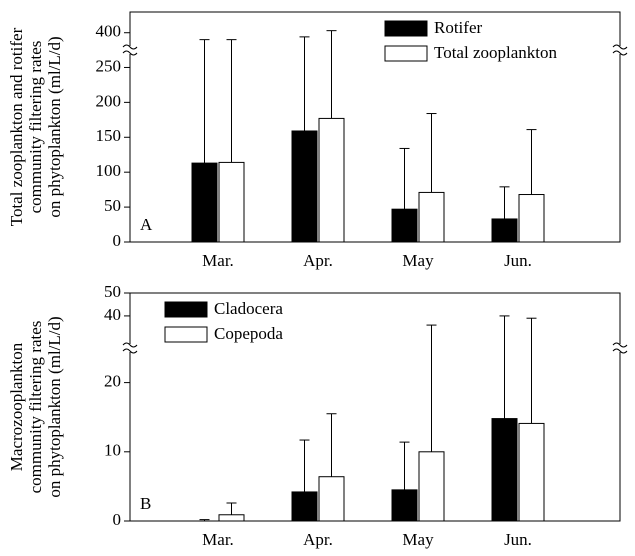 Image resolution: width=635 pixels, height=556 pixels. What do you see at coordinates (109, 31) in the screenshot?
I see `y-tick-label: 400` at bounding box center [109, 31].